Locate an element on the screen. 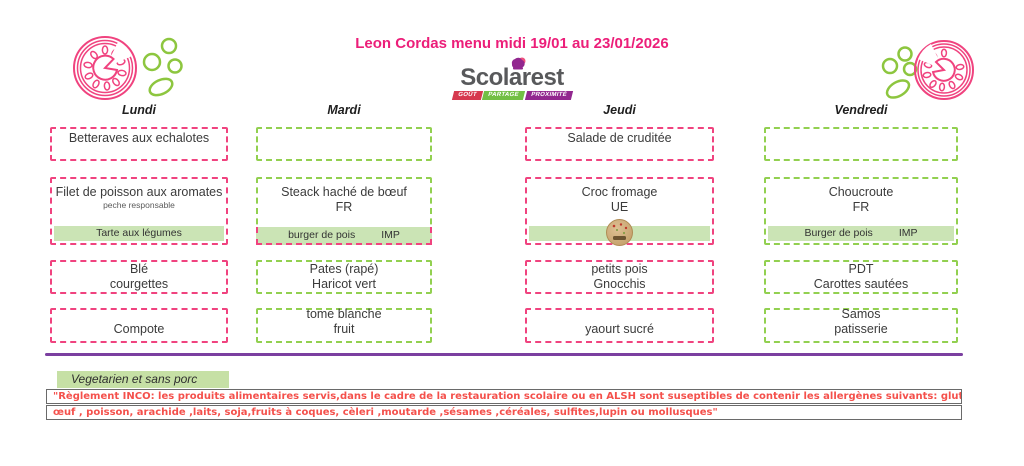 The width and height of the screenshot is (1024, 466). logo-tagline: GOÛT PARTAGE PROXIMITÉ is located at coordinates (512, 95).